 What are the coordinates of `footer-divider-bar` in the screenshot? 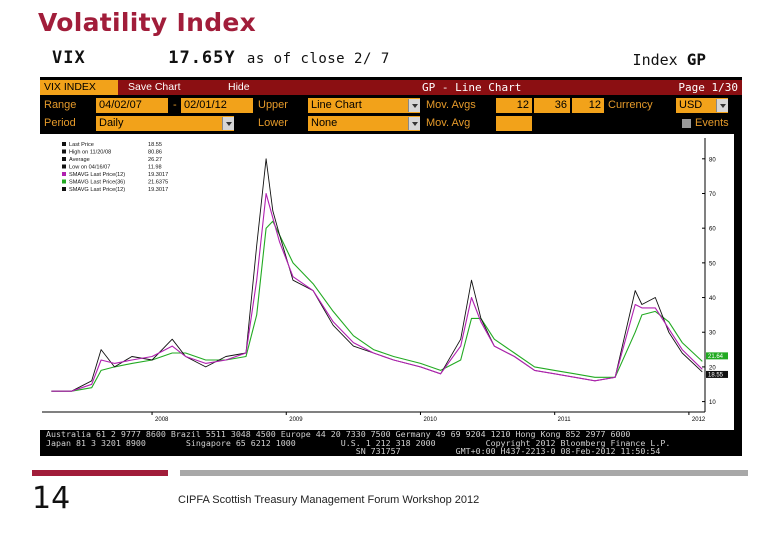 It's located at (464, 473).